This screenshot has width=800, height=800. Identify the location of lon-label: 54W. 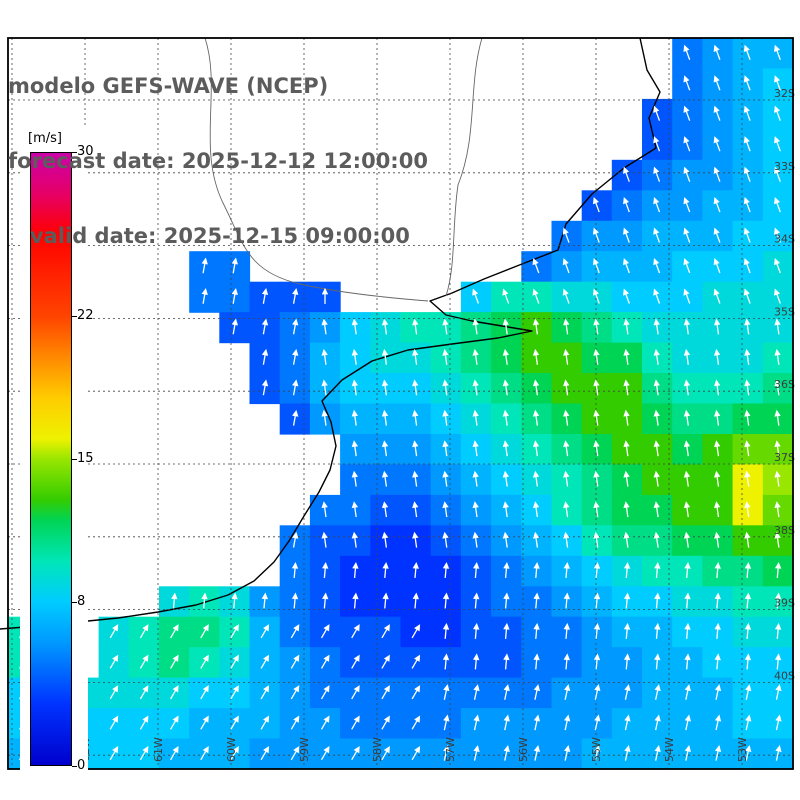
(669, 749).